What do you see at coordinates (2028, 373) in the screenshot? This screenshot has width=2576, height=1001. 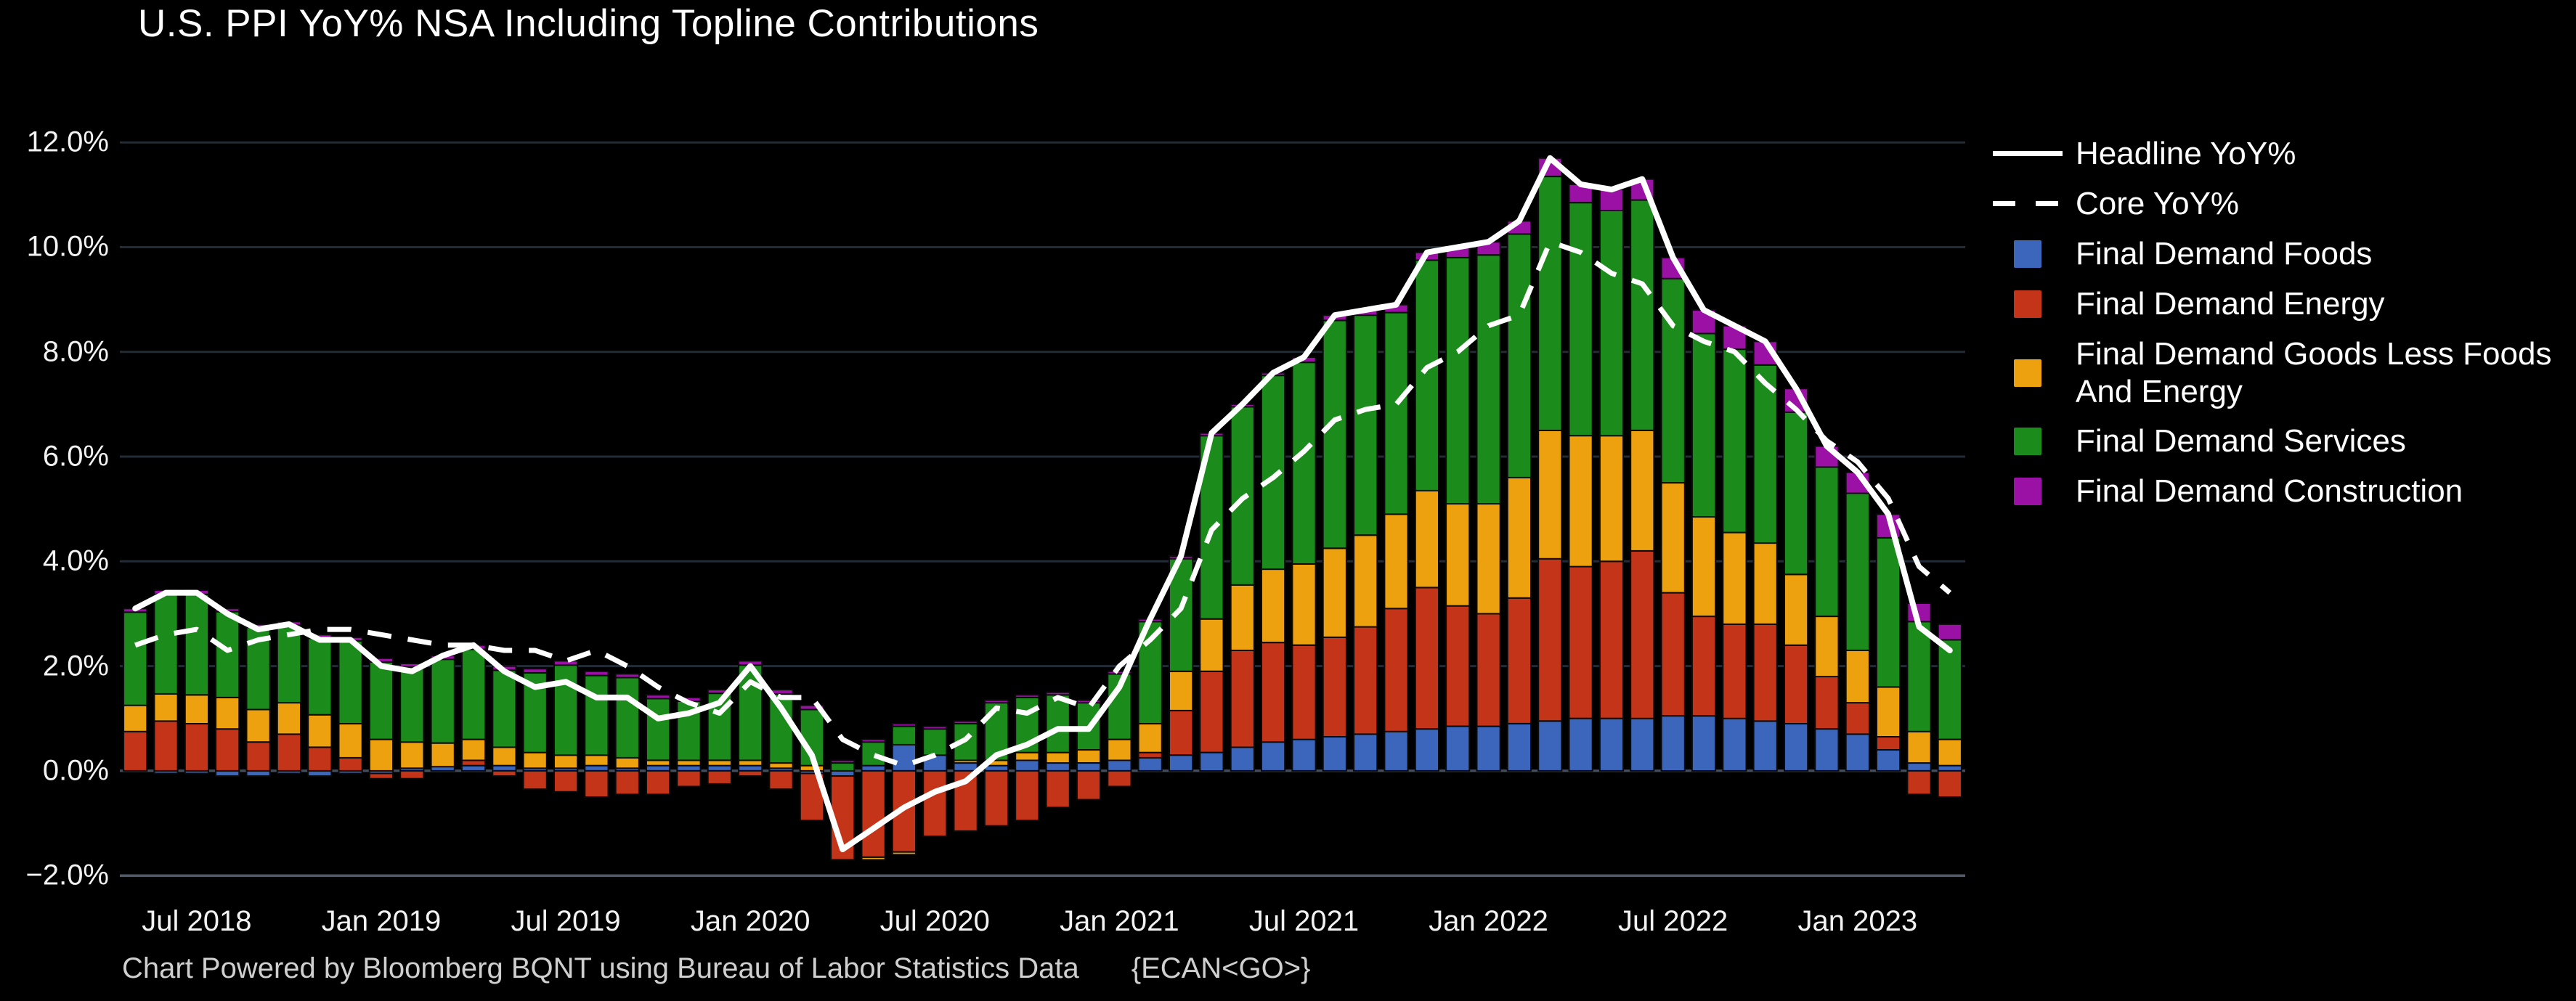 I see `goods-swatch-icon` at bounding box center [2028, 373].